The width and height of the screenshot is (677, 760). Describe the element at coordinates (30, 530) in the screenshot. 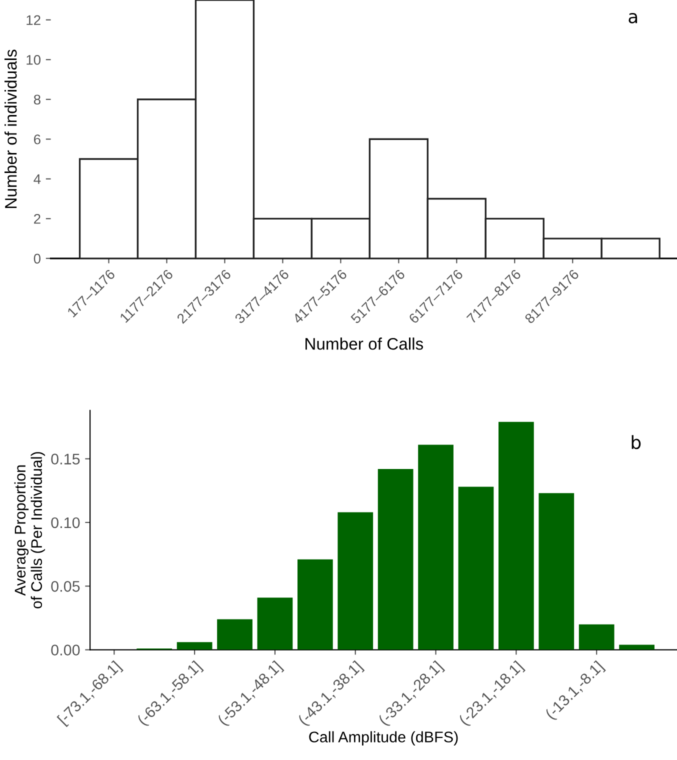

I see `y-axis-title: Average Proportion of Calls (Per Individual)` at that location.